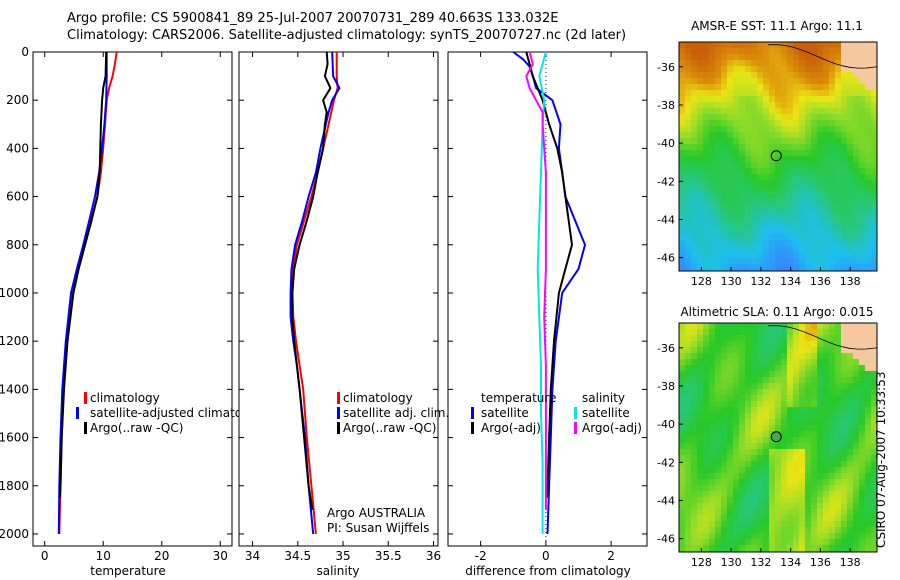  What do you see at coordinates (136, 428) in the screenshot?
I see `legend-label-argo: Argo(..raw -QC)` at bounding box center [136, 428].